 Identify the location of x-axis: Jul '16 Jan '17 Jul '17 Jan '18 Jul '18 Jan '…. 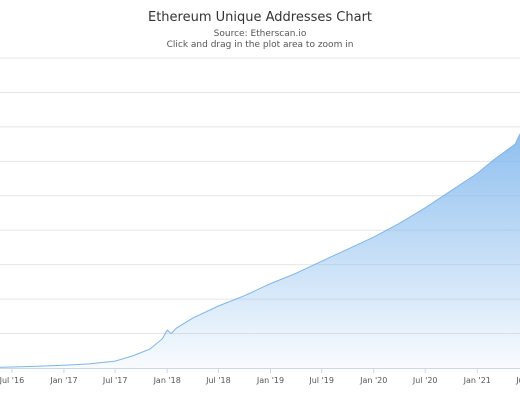
(260, 376).